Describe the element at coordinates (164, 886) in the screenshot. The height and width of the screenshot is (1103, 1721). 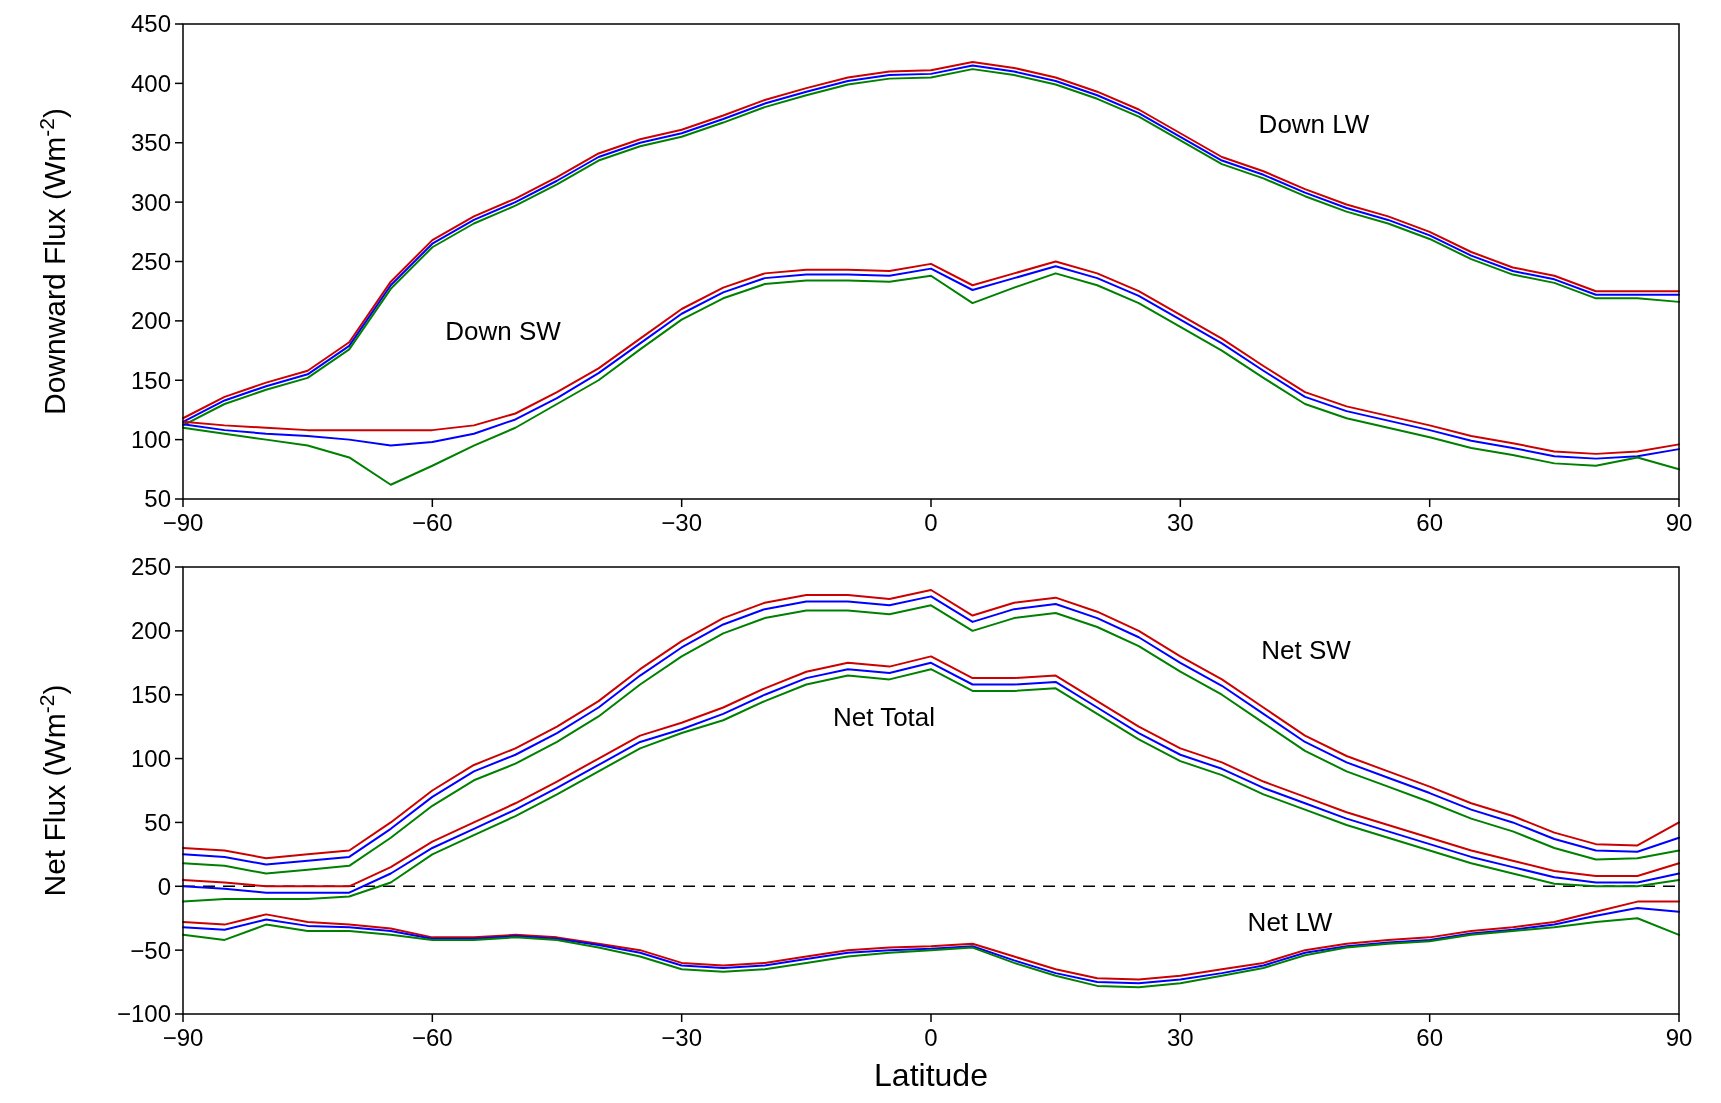
I see `y-tick-label: 0` at that location.